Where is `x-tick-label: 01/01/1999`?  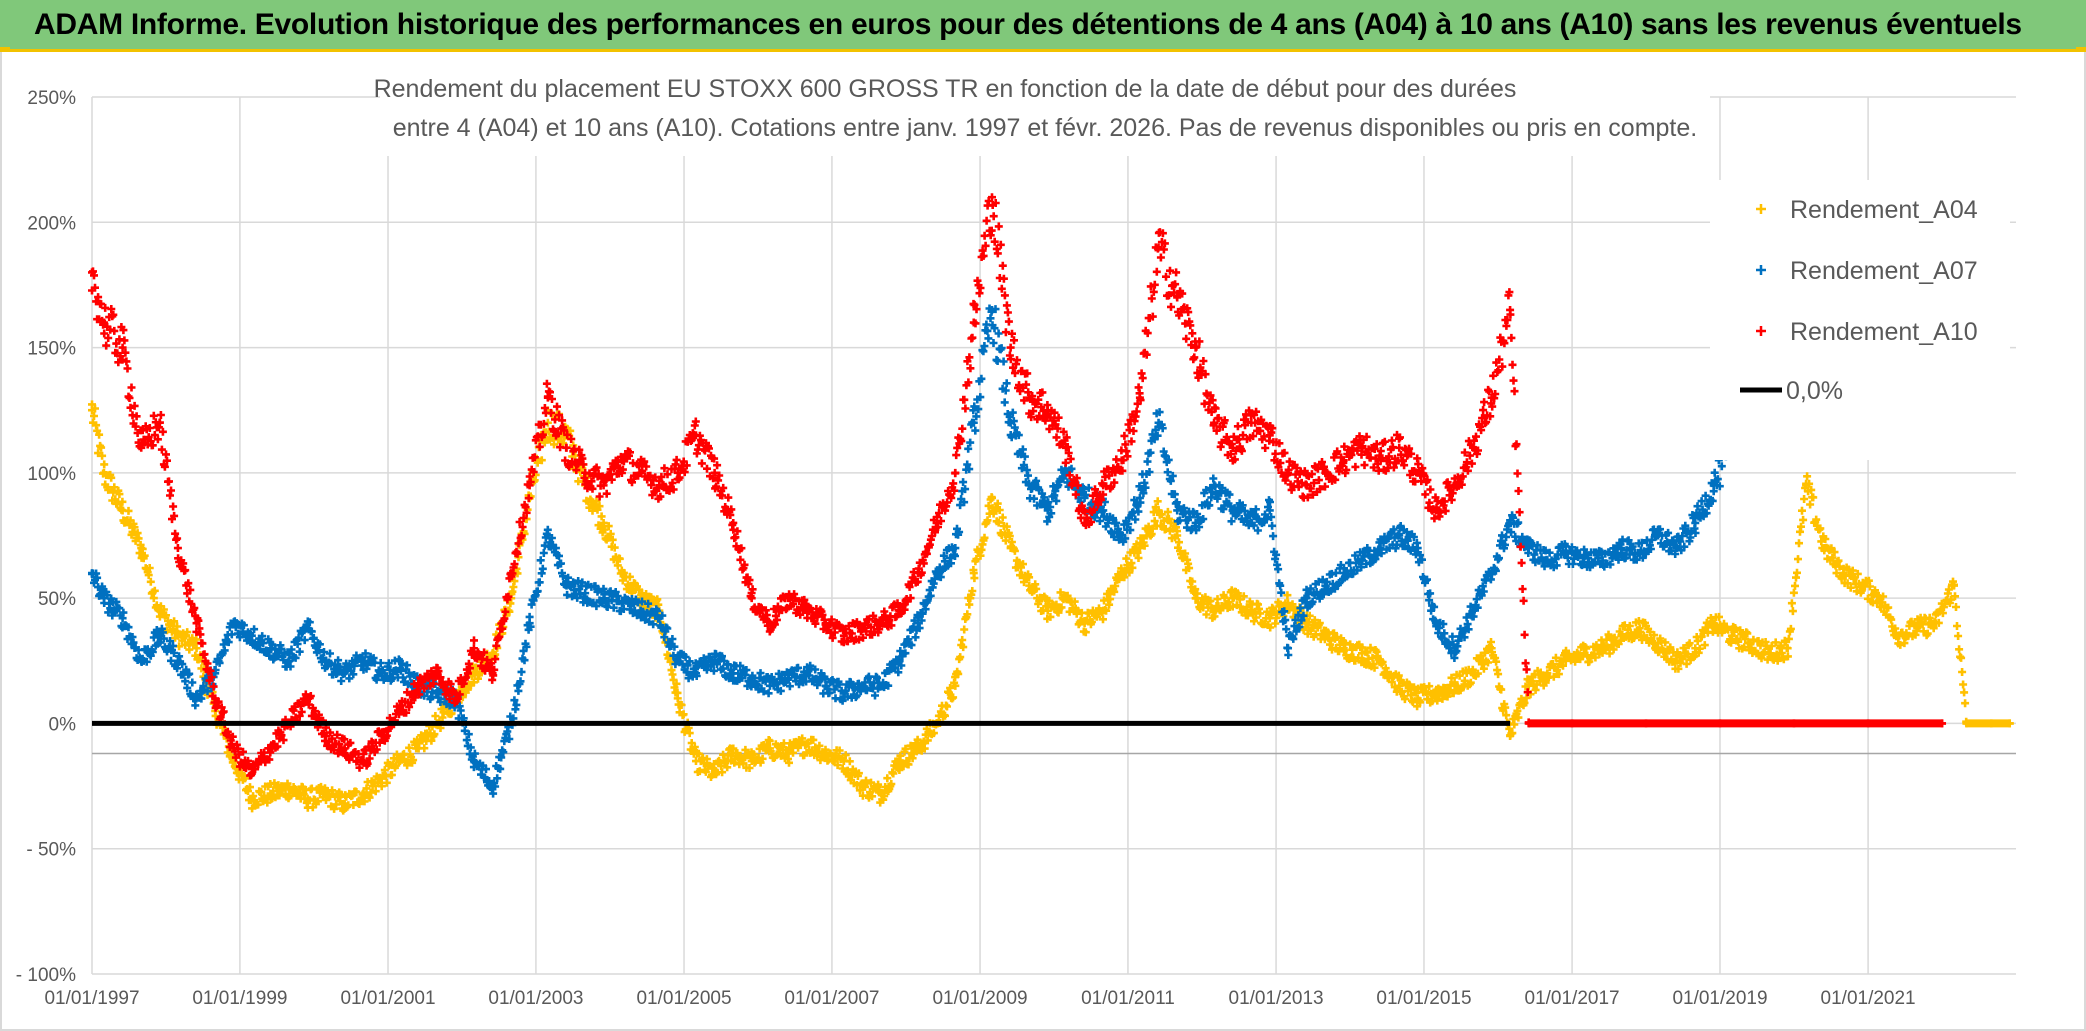 x-tick-label: 01/01/1999 is located at coordinates (239, 998).